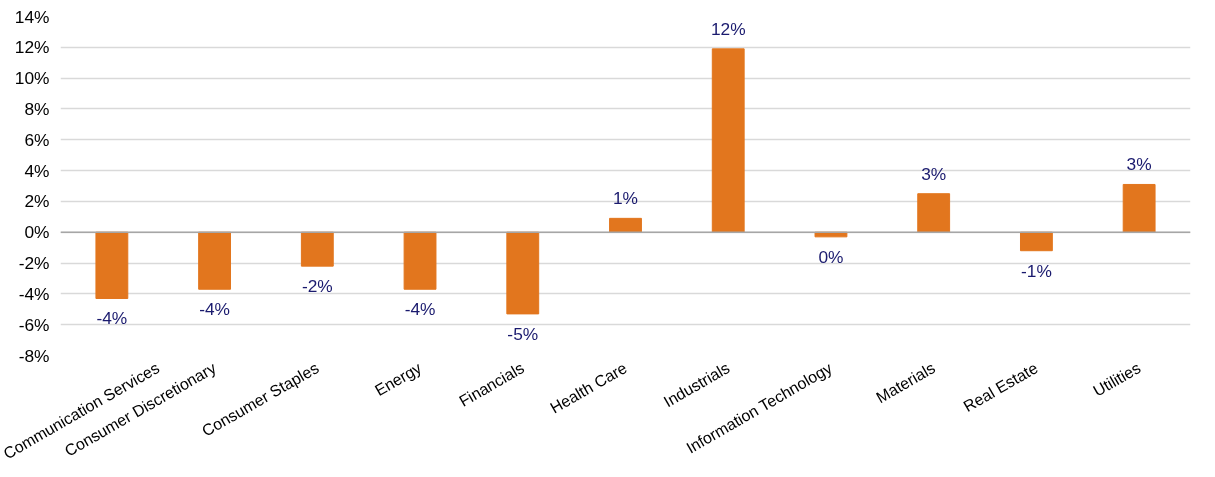 The height and width of the screenshot is (477, 1215). I want to click on data-label: 0%, so click(831, 256).